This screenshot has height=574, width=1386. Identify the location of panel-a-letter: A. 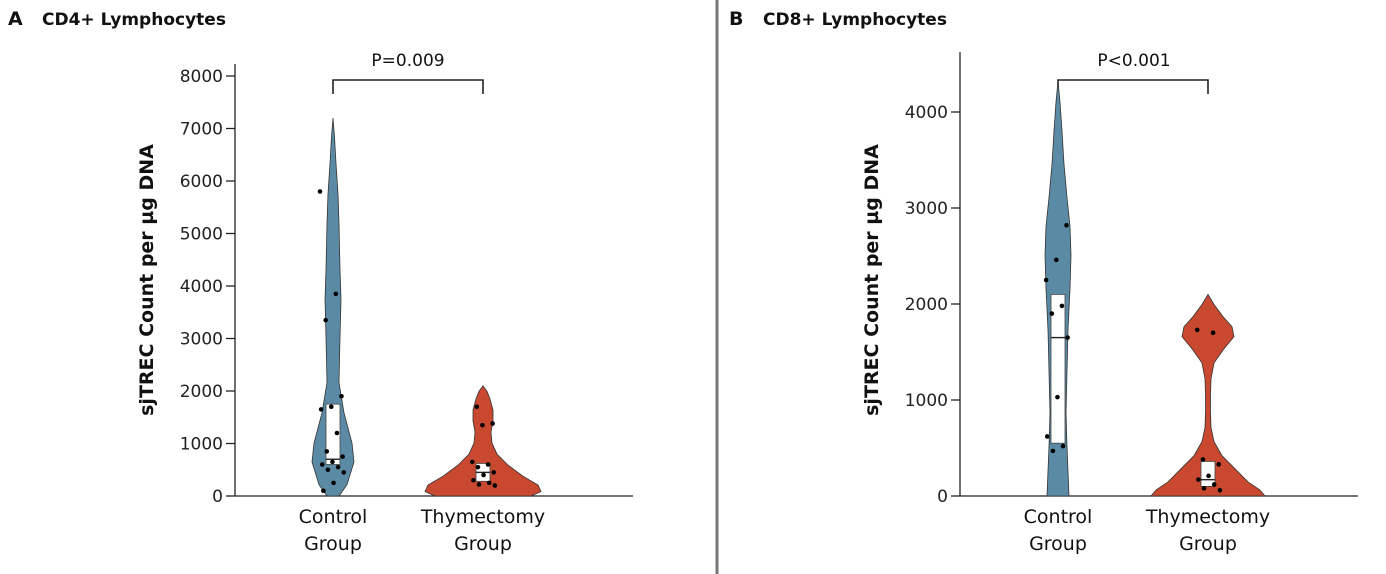
(15, 19).